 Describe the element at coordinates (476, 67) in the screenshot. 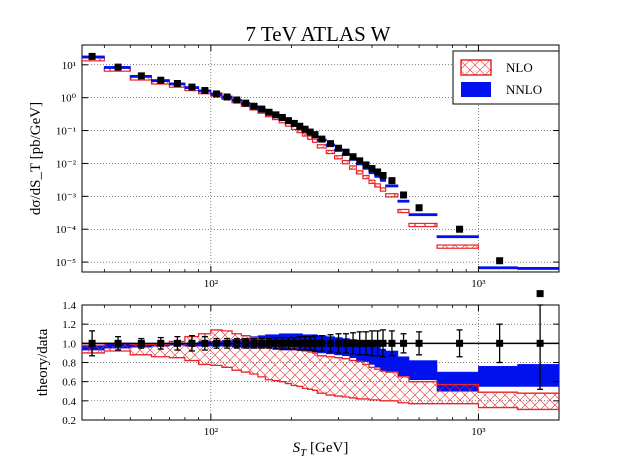

I see `legend-nlo-swatch` at that location.